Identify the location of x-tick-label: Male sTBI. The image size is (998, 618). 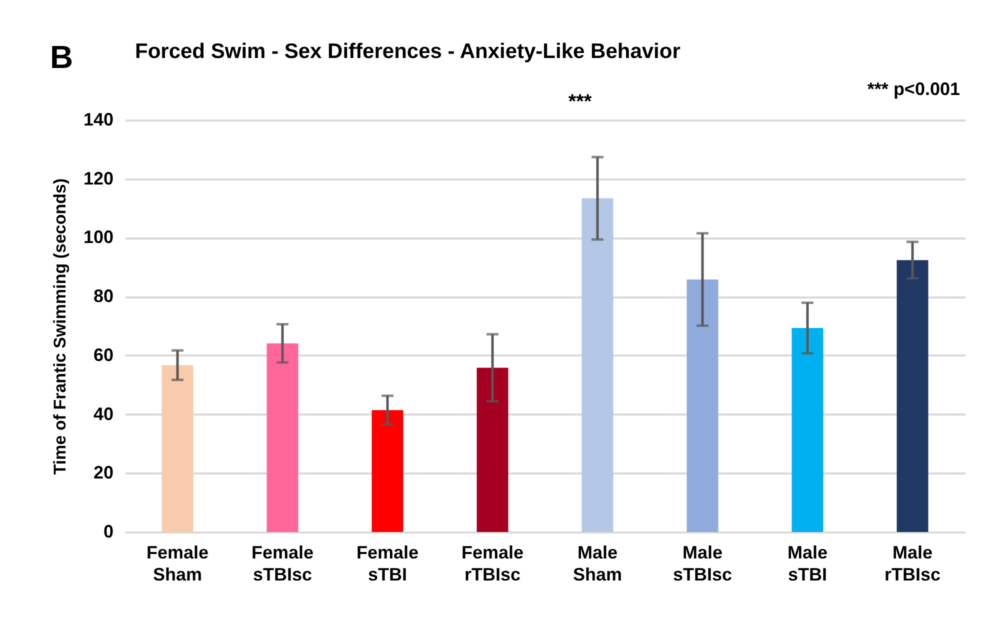
(807, 563).